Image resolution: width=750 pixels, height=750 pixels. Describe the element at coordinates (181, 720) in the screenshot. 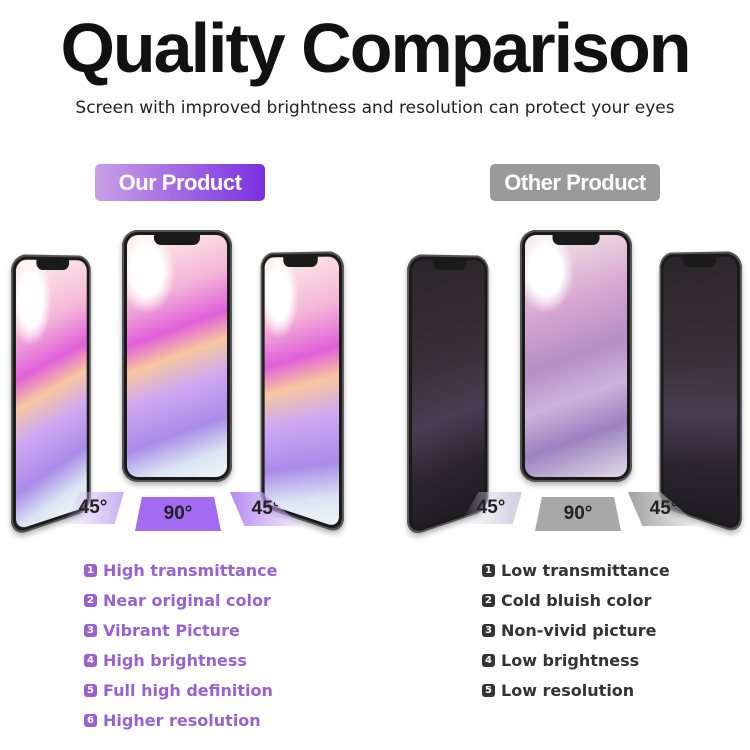

I see `feature-item: 6 Higher resolution` at that location.